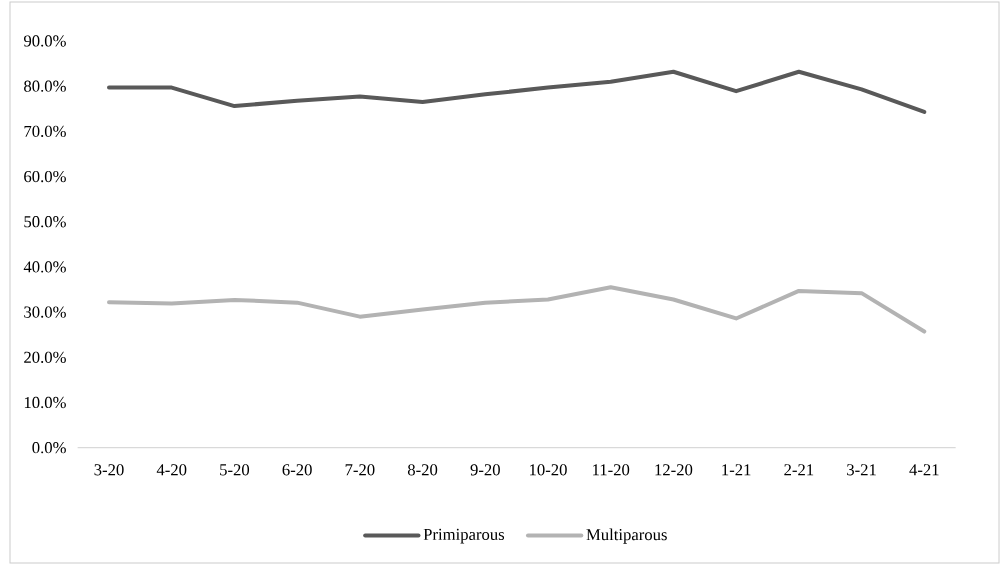 The width and height of the screenshot is (1001, 565). Describe the element at coordinates (171, 470) in the screenshot. I see `x-tick-label: 4-20` at that location.